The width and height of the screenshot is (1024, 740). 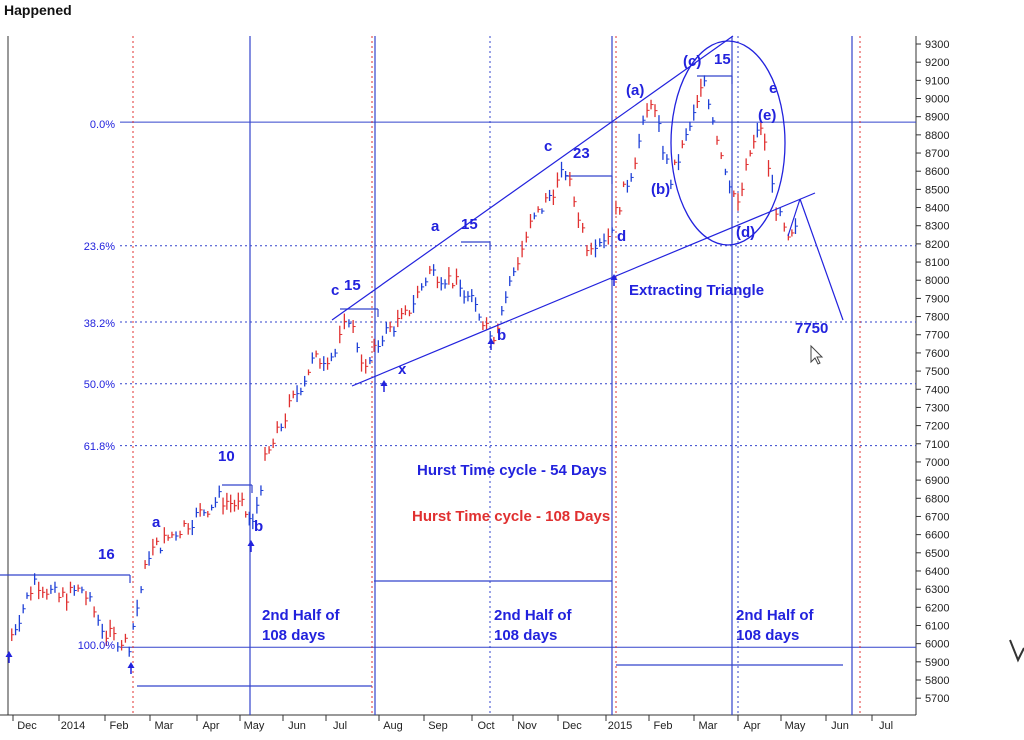 What do you see at coordinates (937, 45) in the screenshot?
I see `y-tick-label: 9300` at bounding box center [937, 45].